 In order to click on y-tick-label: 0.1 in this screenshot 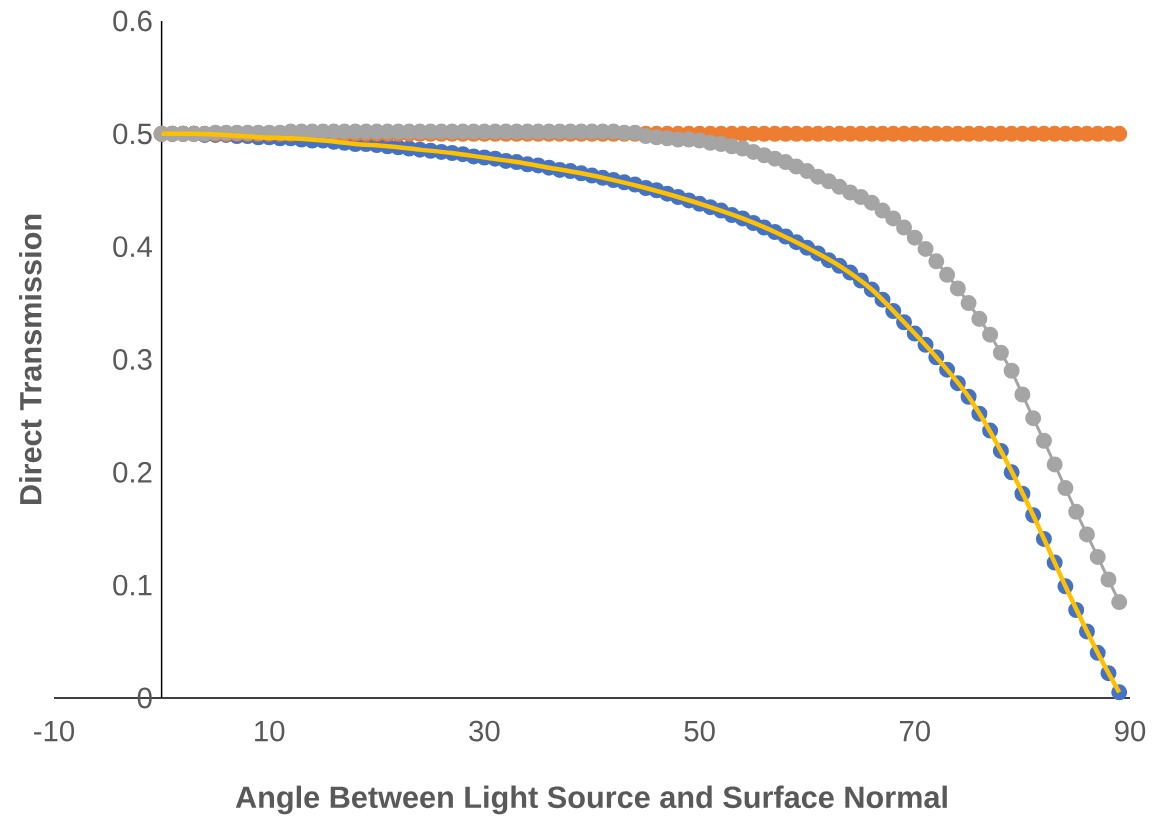, I will do `click(132, 585)`.